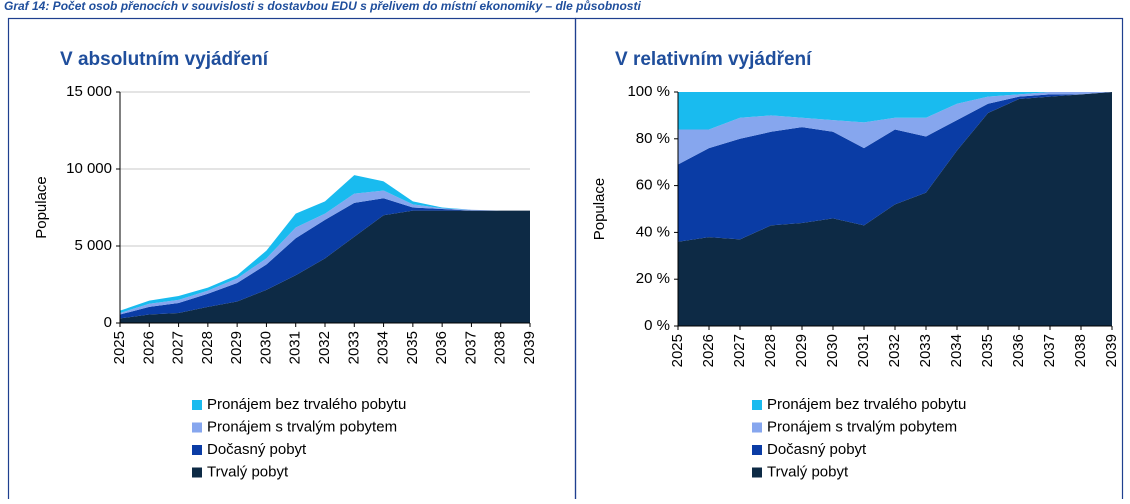 This screenshot has width=1130, height=504. What do you see at coordinates (164, 59) in the screenshot?
I see `chart-title: V absolutním vyjádření` at bounding box center [164, 59].